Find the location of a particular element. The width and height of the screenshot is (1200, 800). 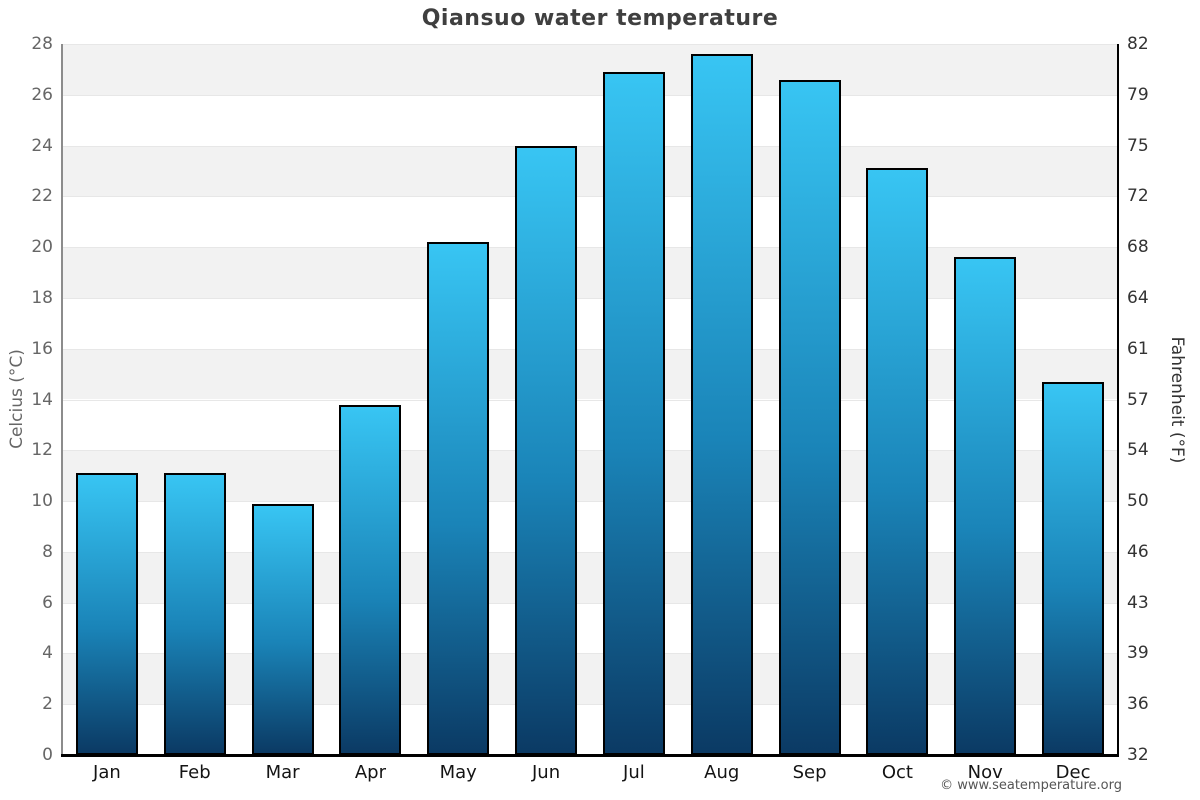

copyright-text: © www.seatemperature.org is located at coordinates (1031, 785).